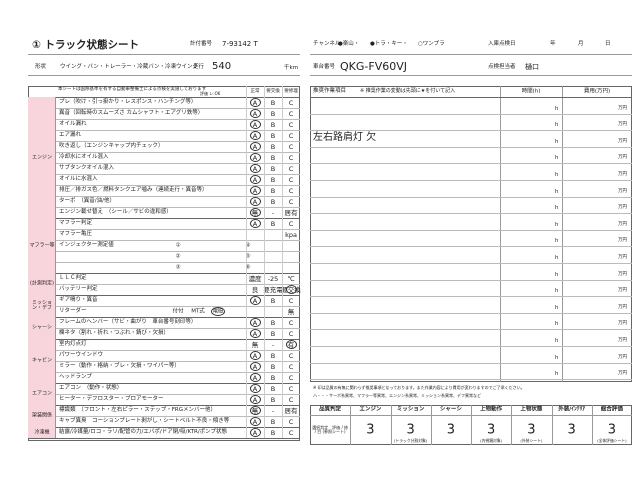 The height and width of the screenshot is (480, 640). Describe the element at coordinates (255, 278) in the screenshot. I see `option: 濃度` at that location.